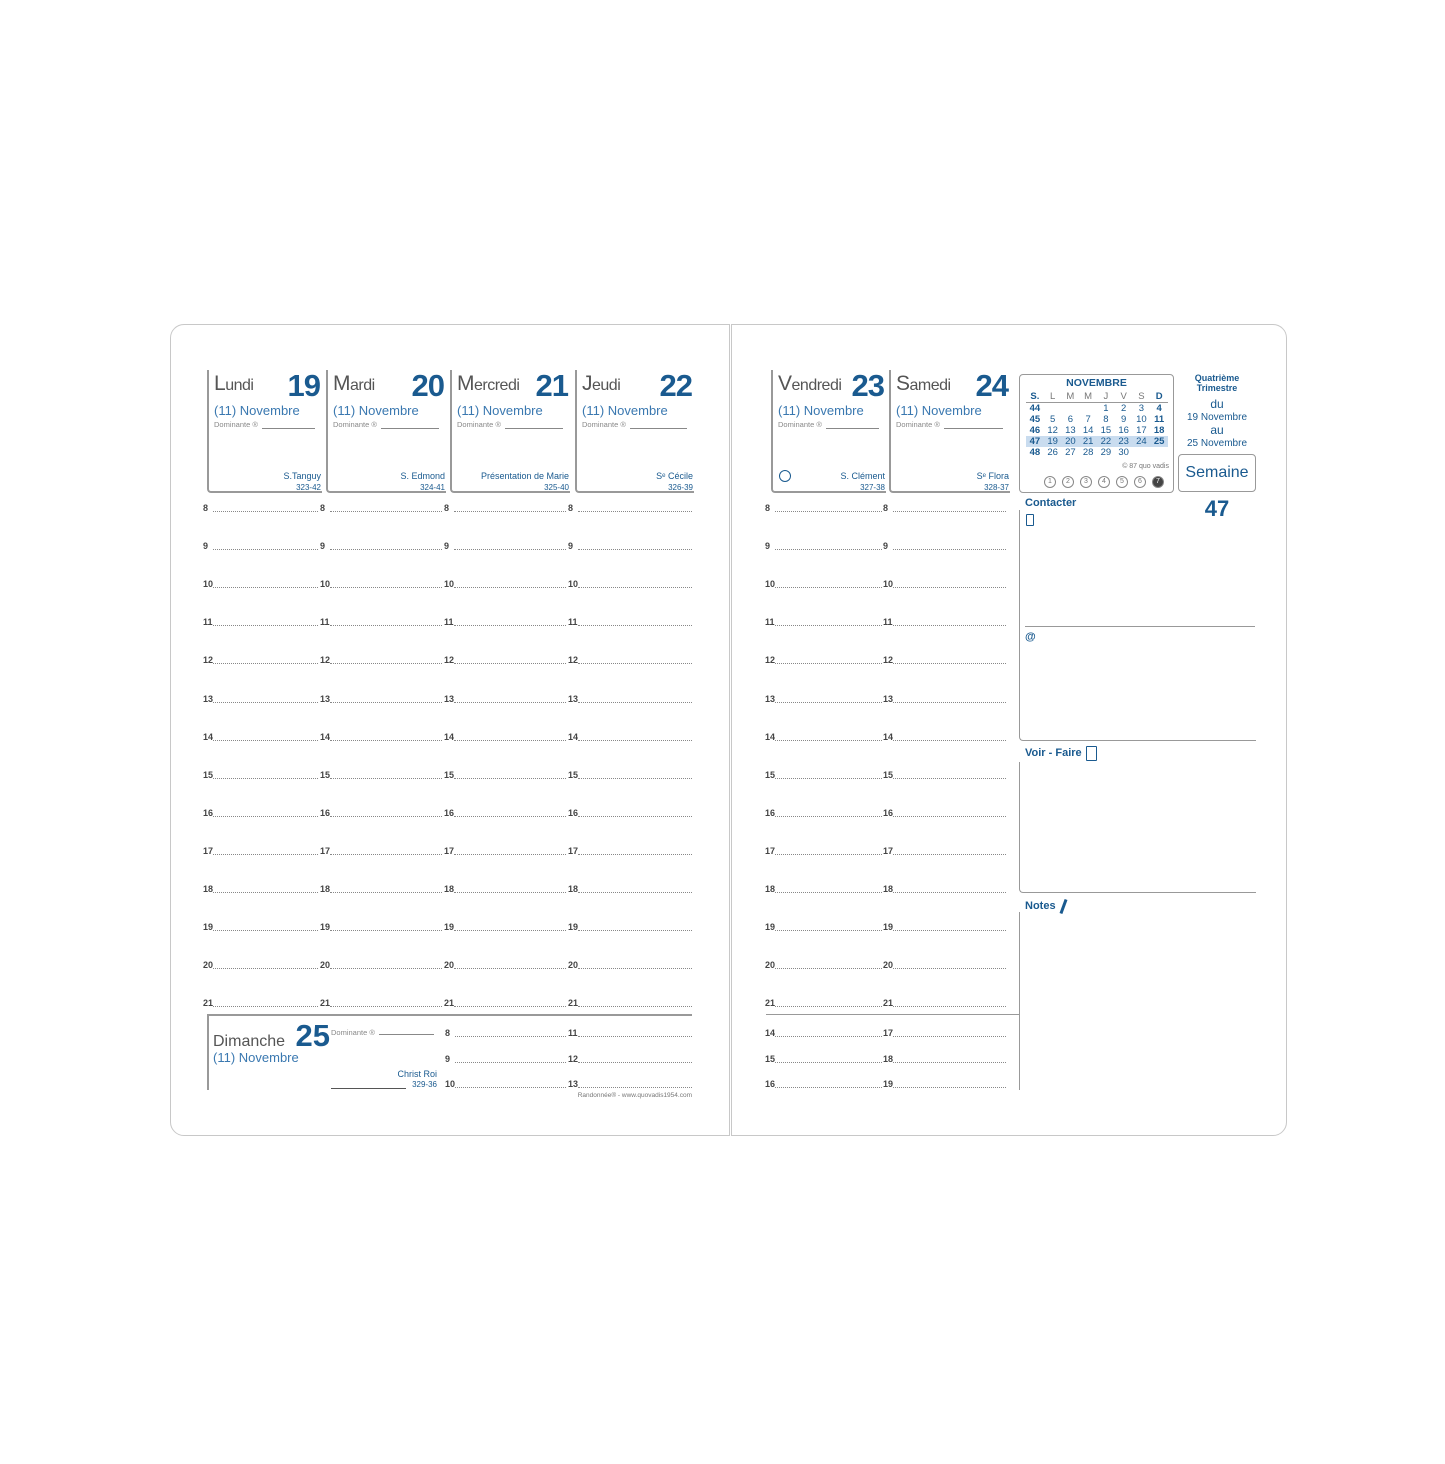  Describe the element at coordinates (1070, 452) in the screenshot. I see `calendar-day-cell: 27` at that location.